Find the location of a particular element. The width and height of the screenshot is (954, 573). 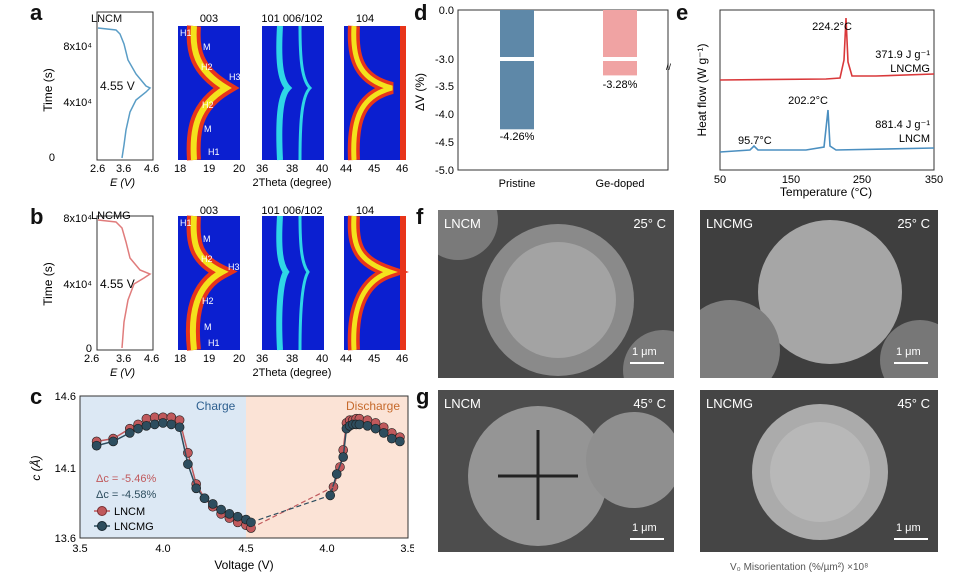

c-legend-marker-lncm is located at coordinates (102, 511).